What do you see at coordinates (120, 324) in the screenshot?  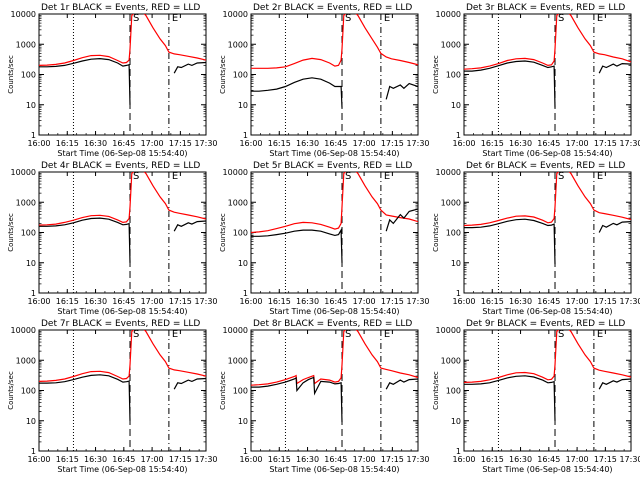 I see `chart-title: Det 7r BLACK = Events, RED = LLD` at bounding box center [120, 324].